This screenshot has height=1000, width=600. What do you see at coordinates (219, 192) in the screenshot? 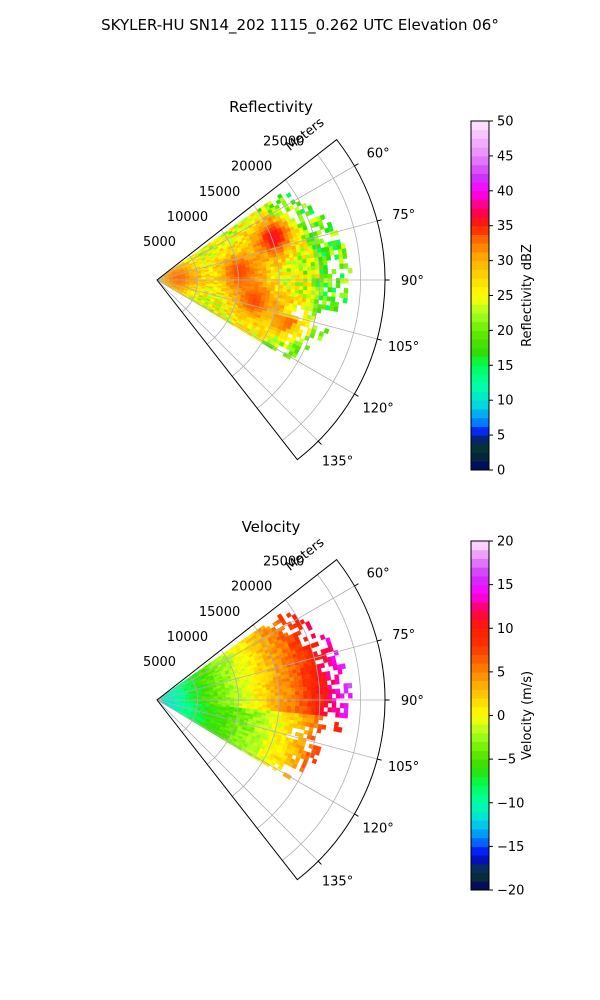
I see `radial-tick-label: 15000` at bounding box center [219, 192].